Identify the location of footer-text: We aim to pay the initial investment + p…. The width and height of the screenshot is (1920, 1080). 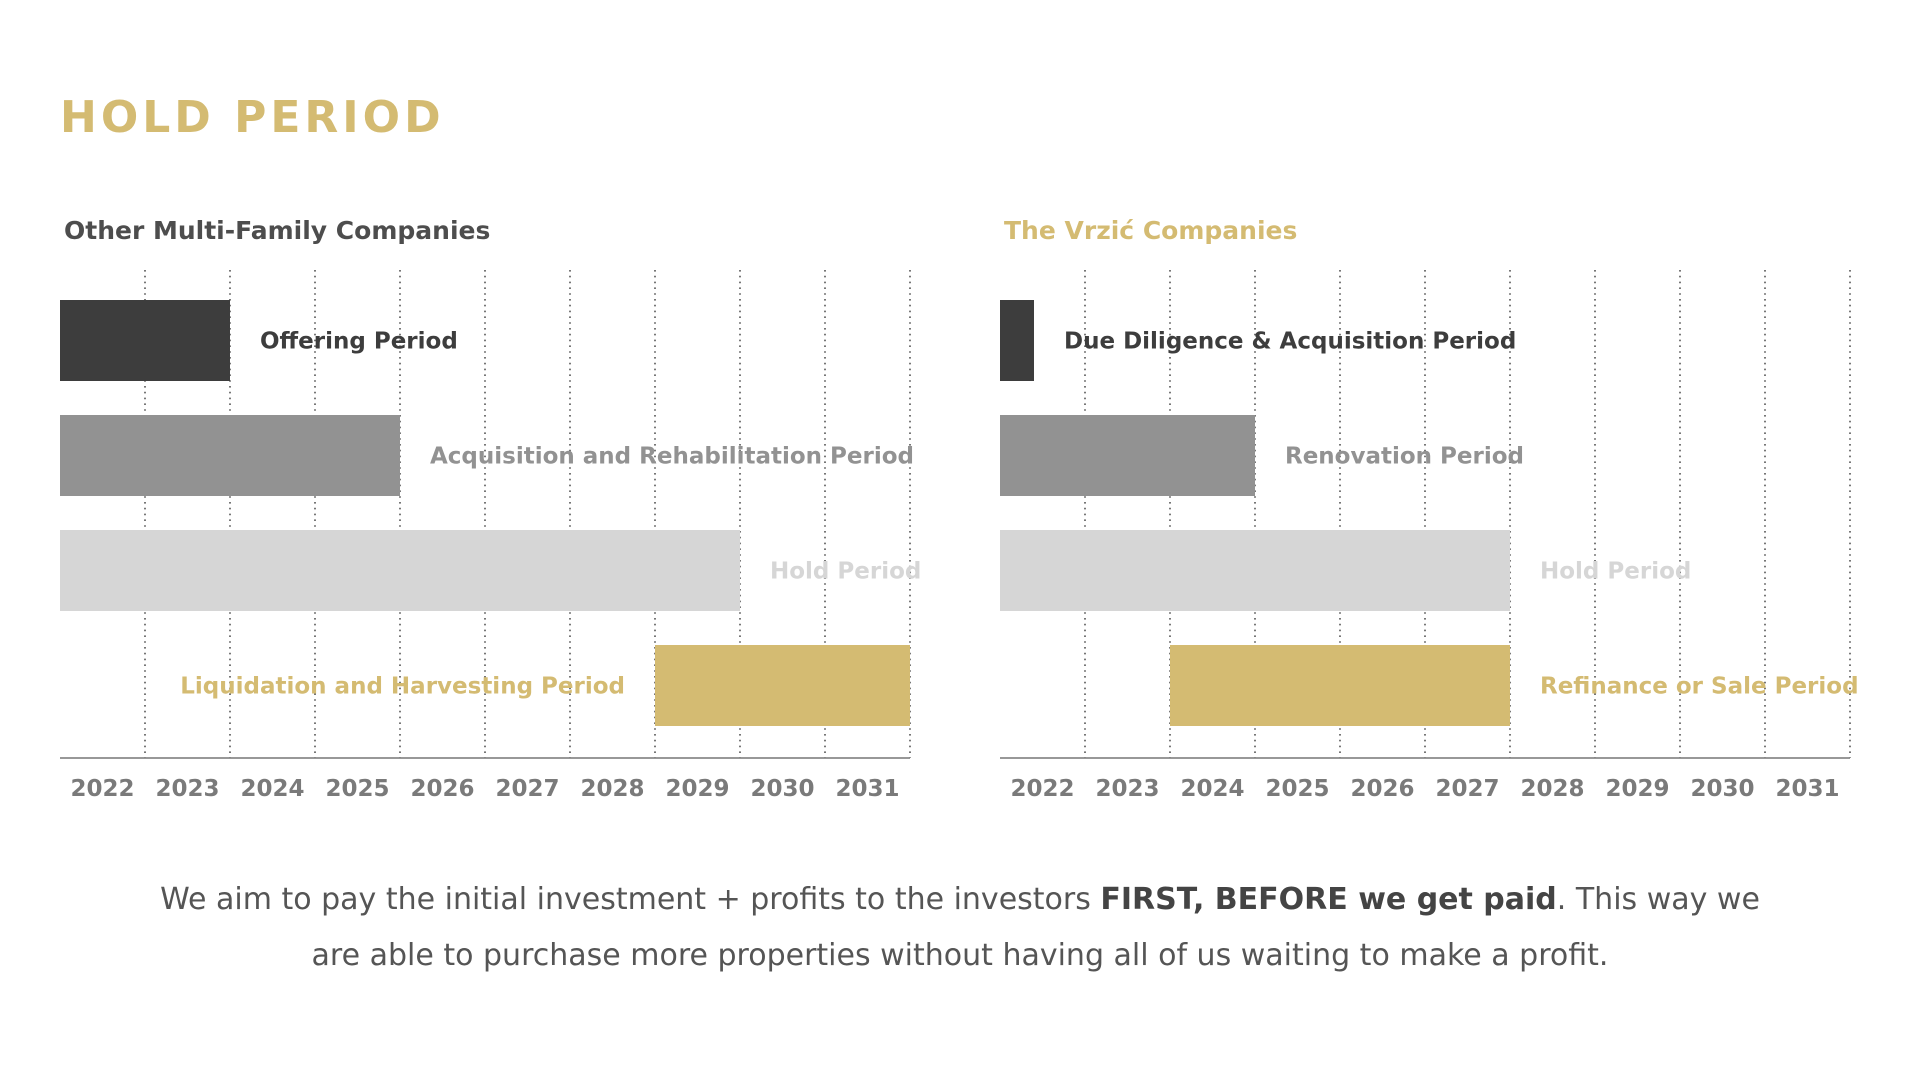
(960, 928).